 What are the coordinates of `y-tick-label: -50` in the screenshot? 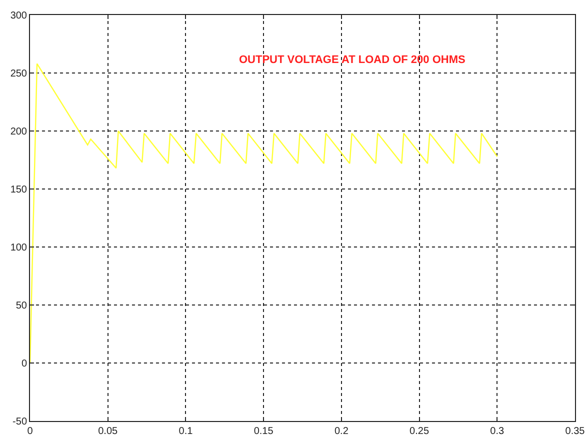 It's located at (20, 422).